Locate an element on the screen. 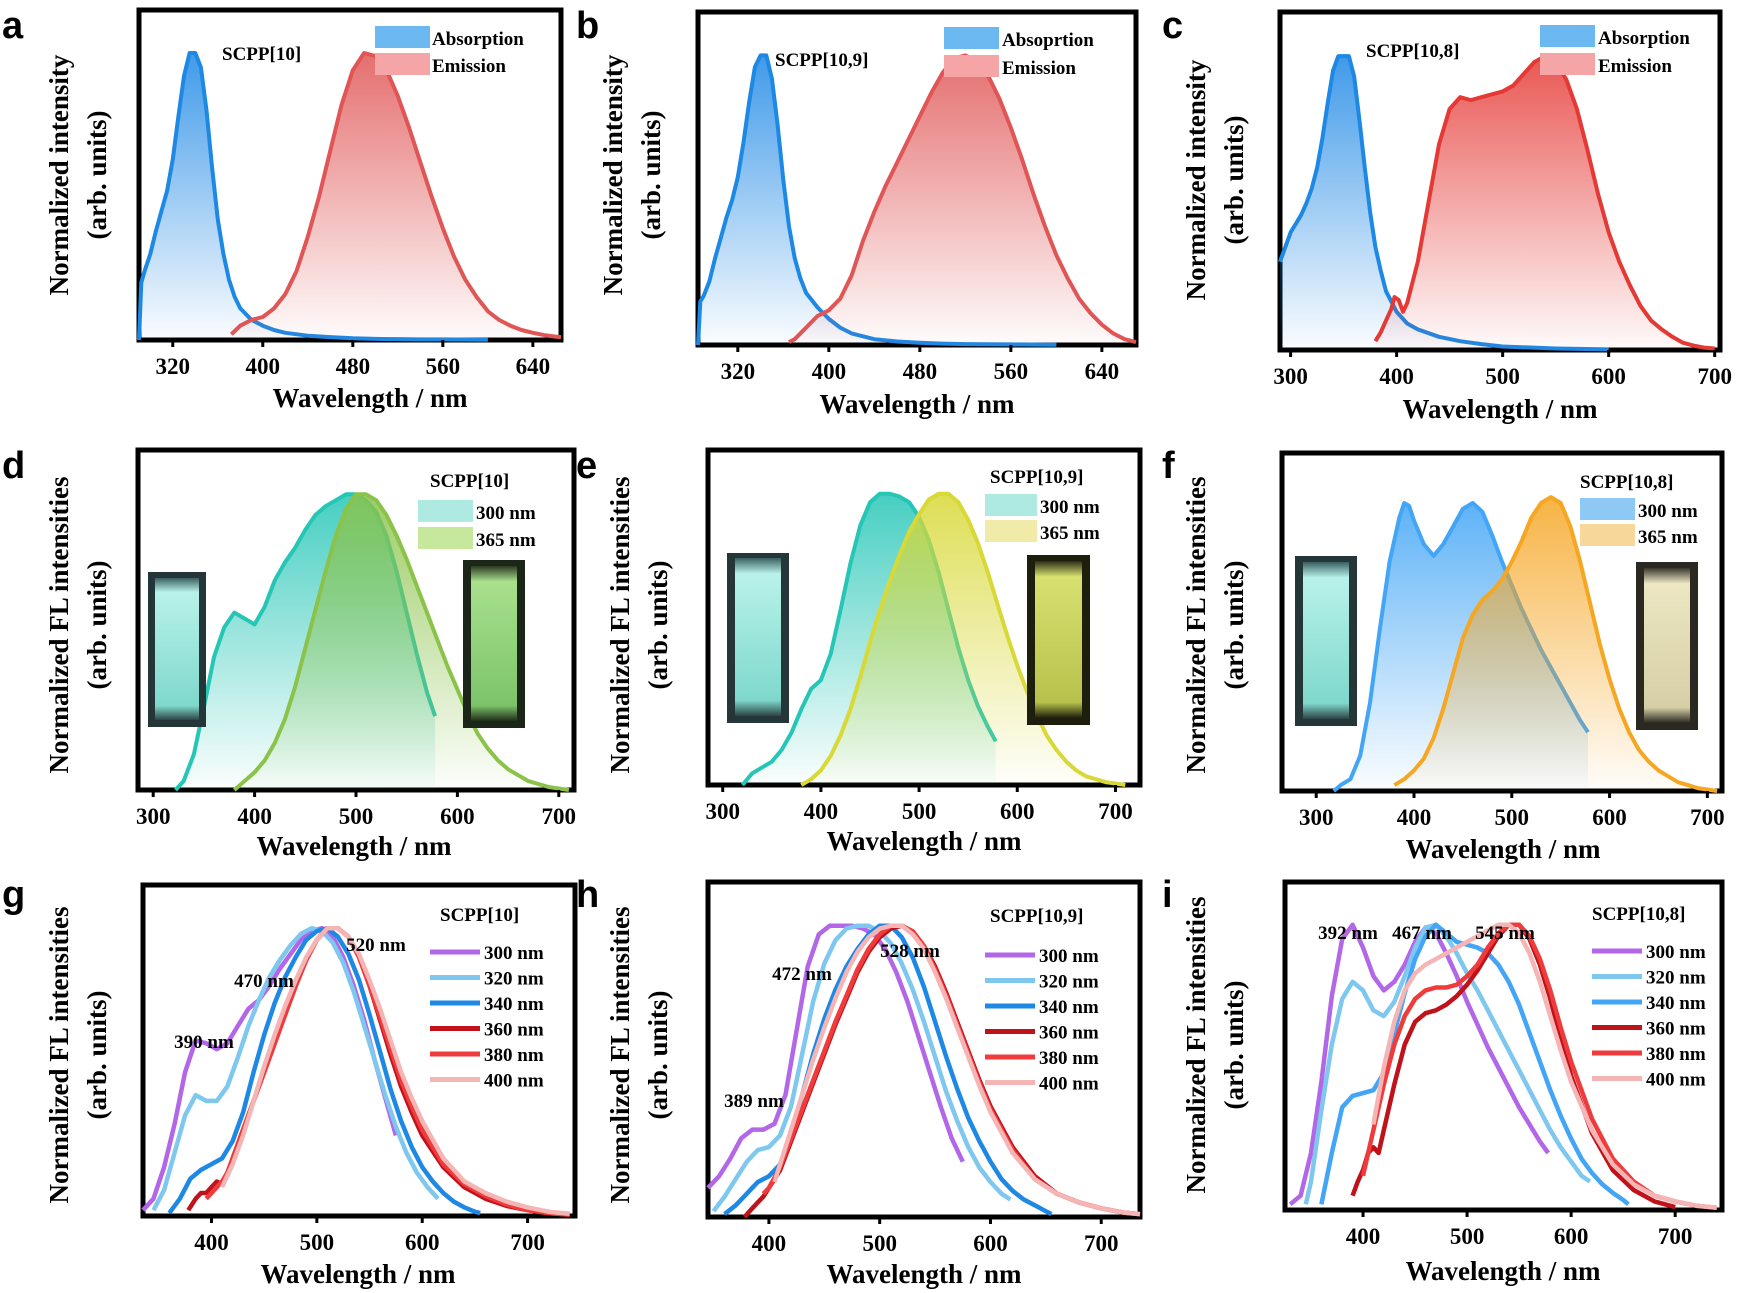 The height and width of the screenshot is (1293, 1750). series-line-i-320-nm is located at coordinates (1447, 1063).